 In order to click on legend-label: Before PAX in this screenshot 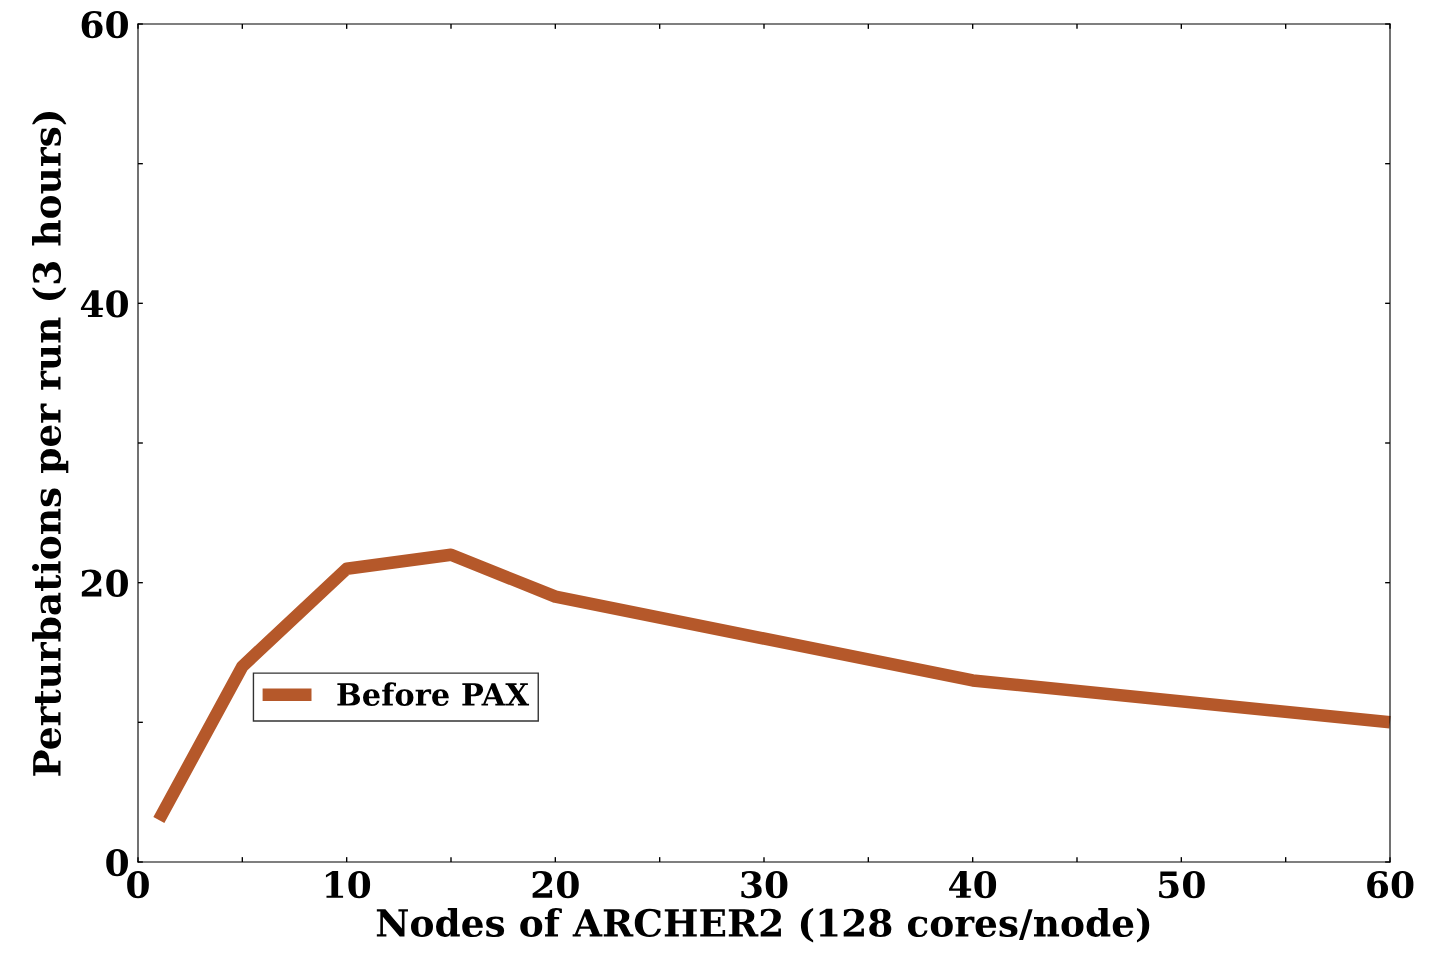, I will do `click(433, 694)`.